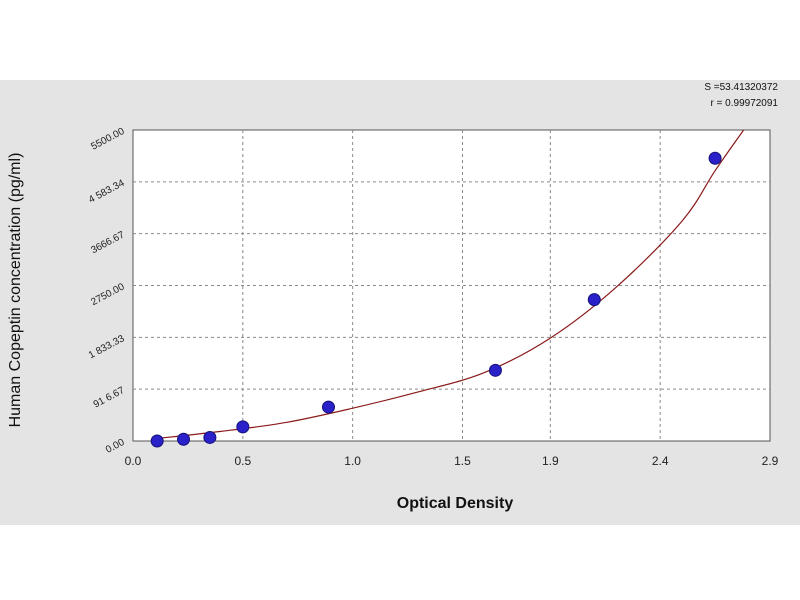 This screenshot has height=600, width=800. I want to click on x-axis-title: Optical Density, so click(455, 503).